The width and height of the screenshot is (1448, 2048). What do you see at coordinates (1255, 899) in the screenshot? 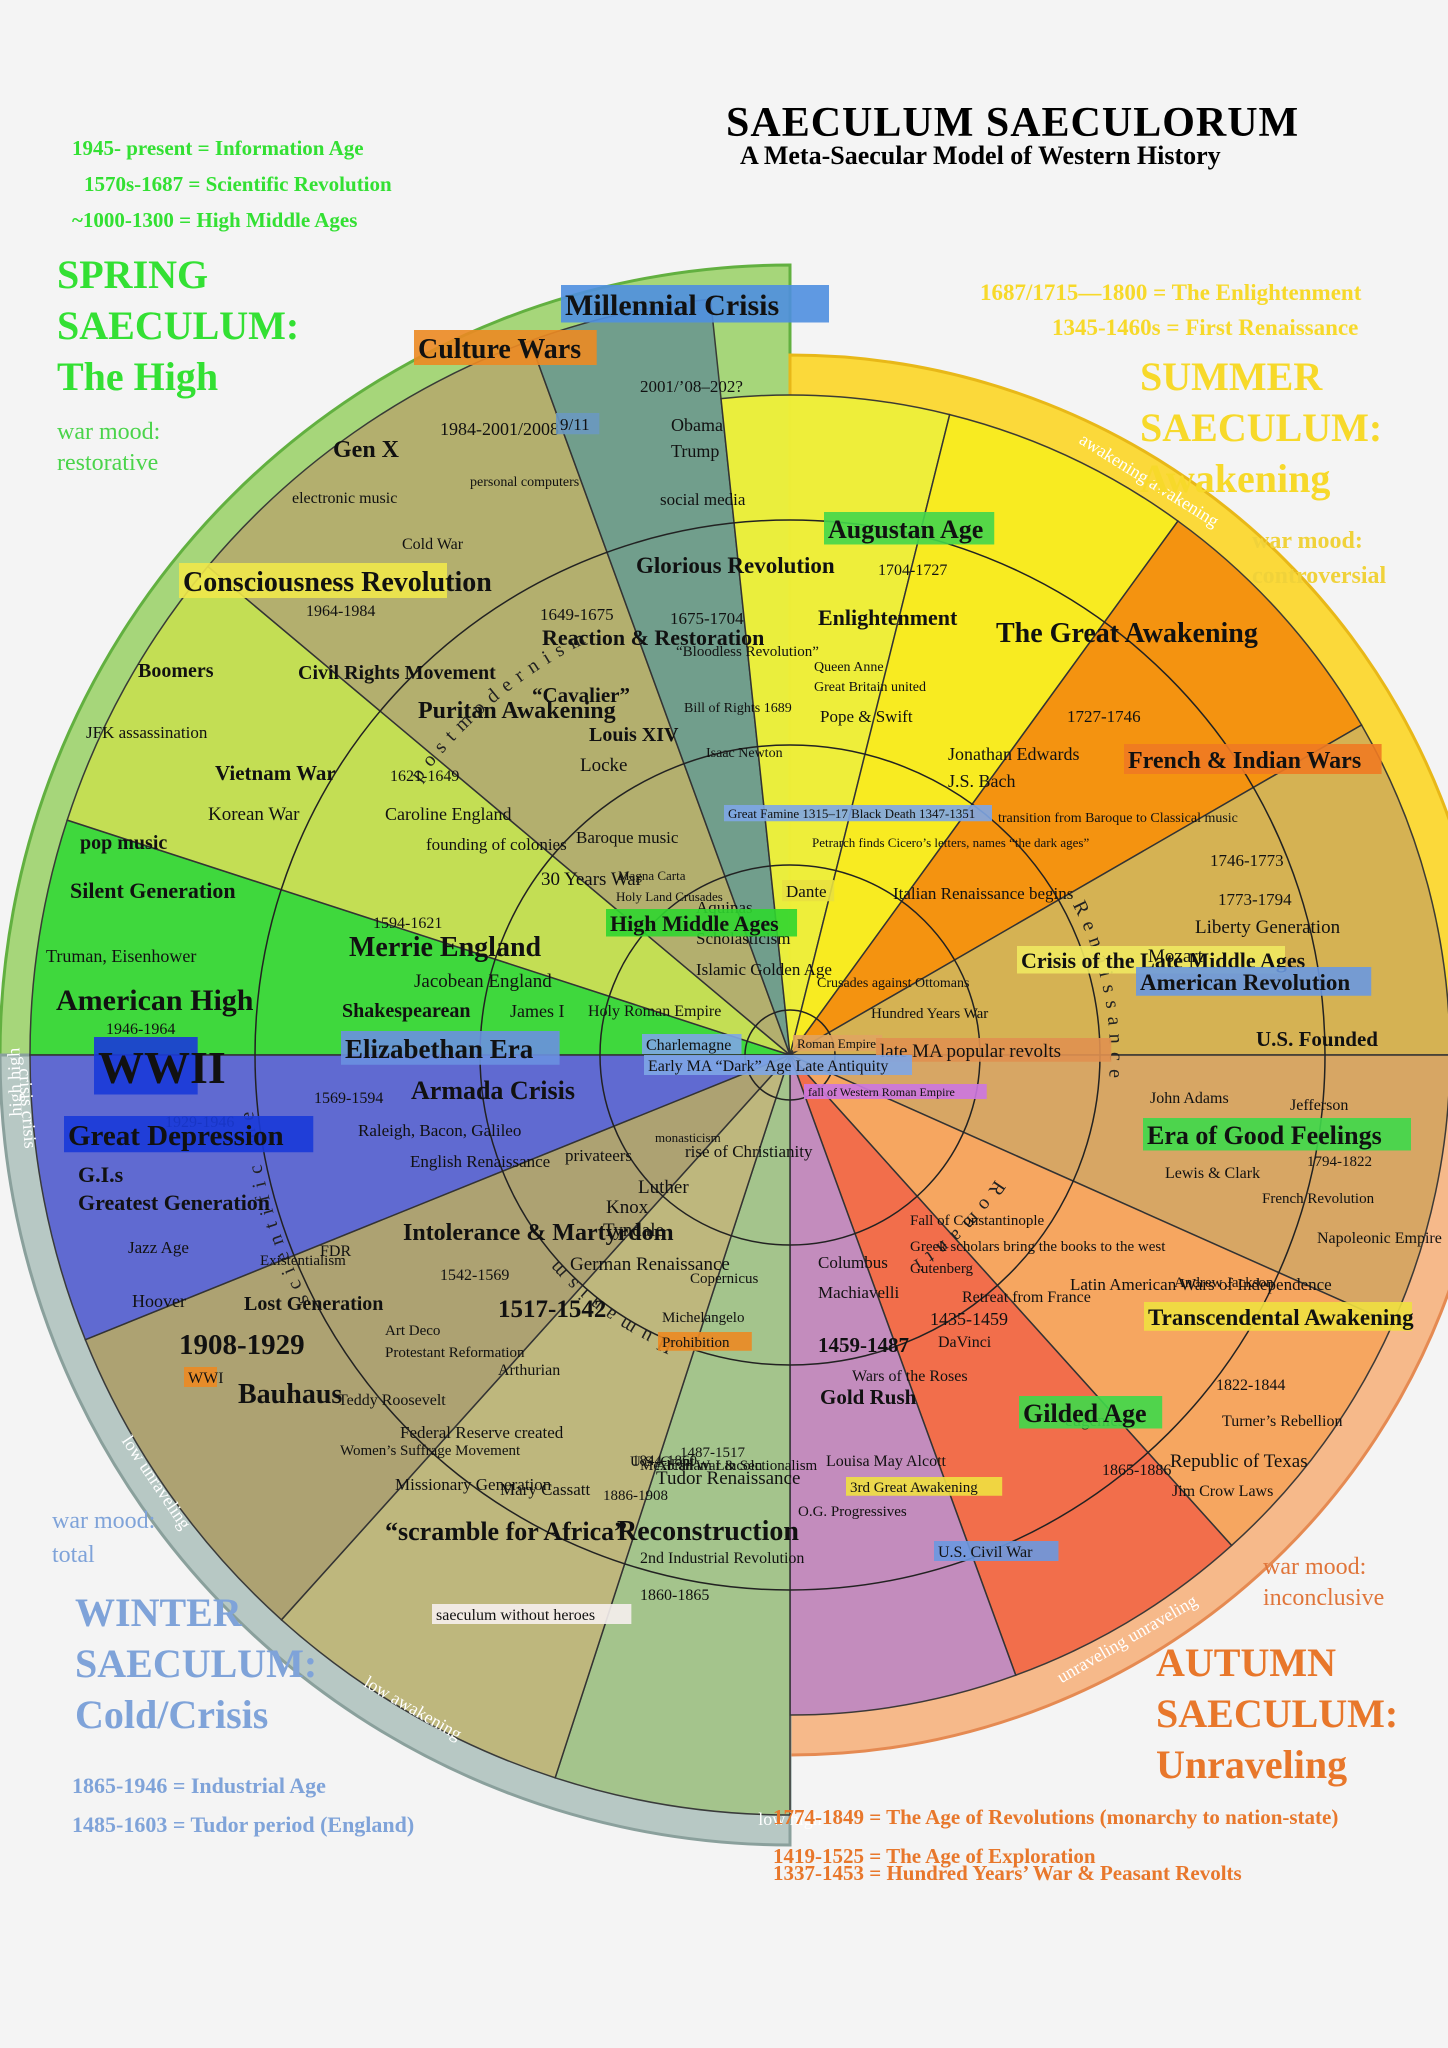
I see `wheel-label: 1773-1794` at bounding box center [1255, 899].